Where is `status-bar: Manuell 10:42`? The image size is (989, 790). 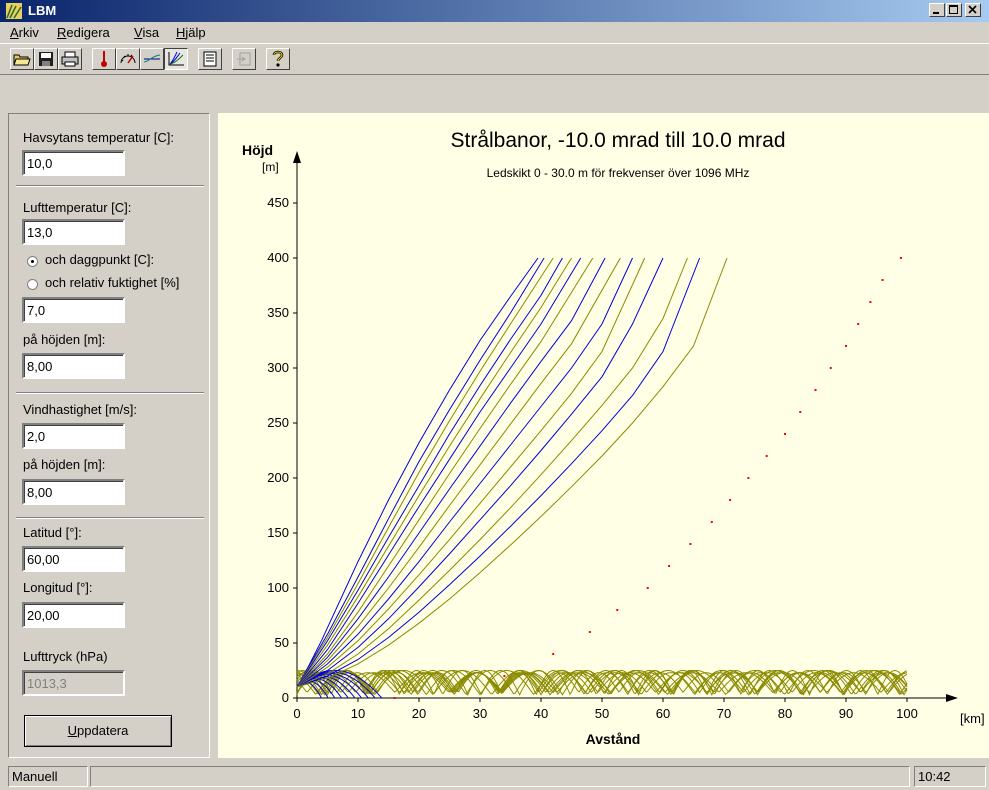 status-bar: Manuell 10:42 is located at coordinates (494, 776).